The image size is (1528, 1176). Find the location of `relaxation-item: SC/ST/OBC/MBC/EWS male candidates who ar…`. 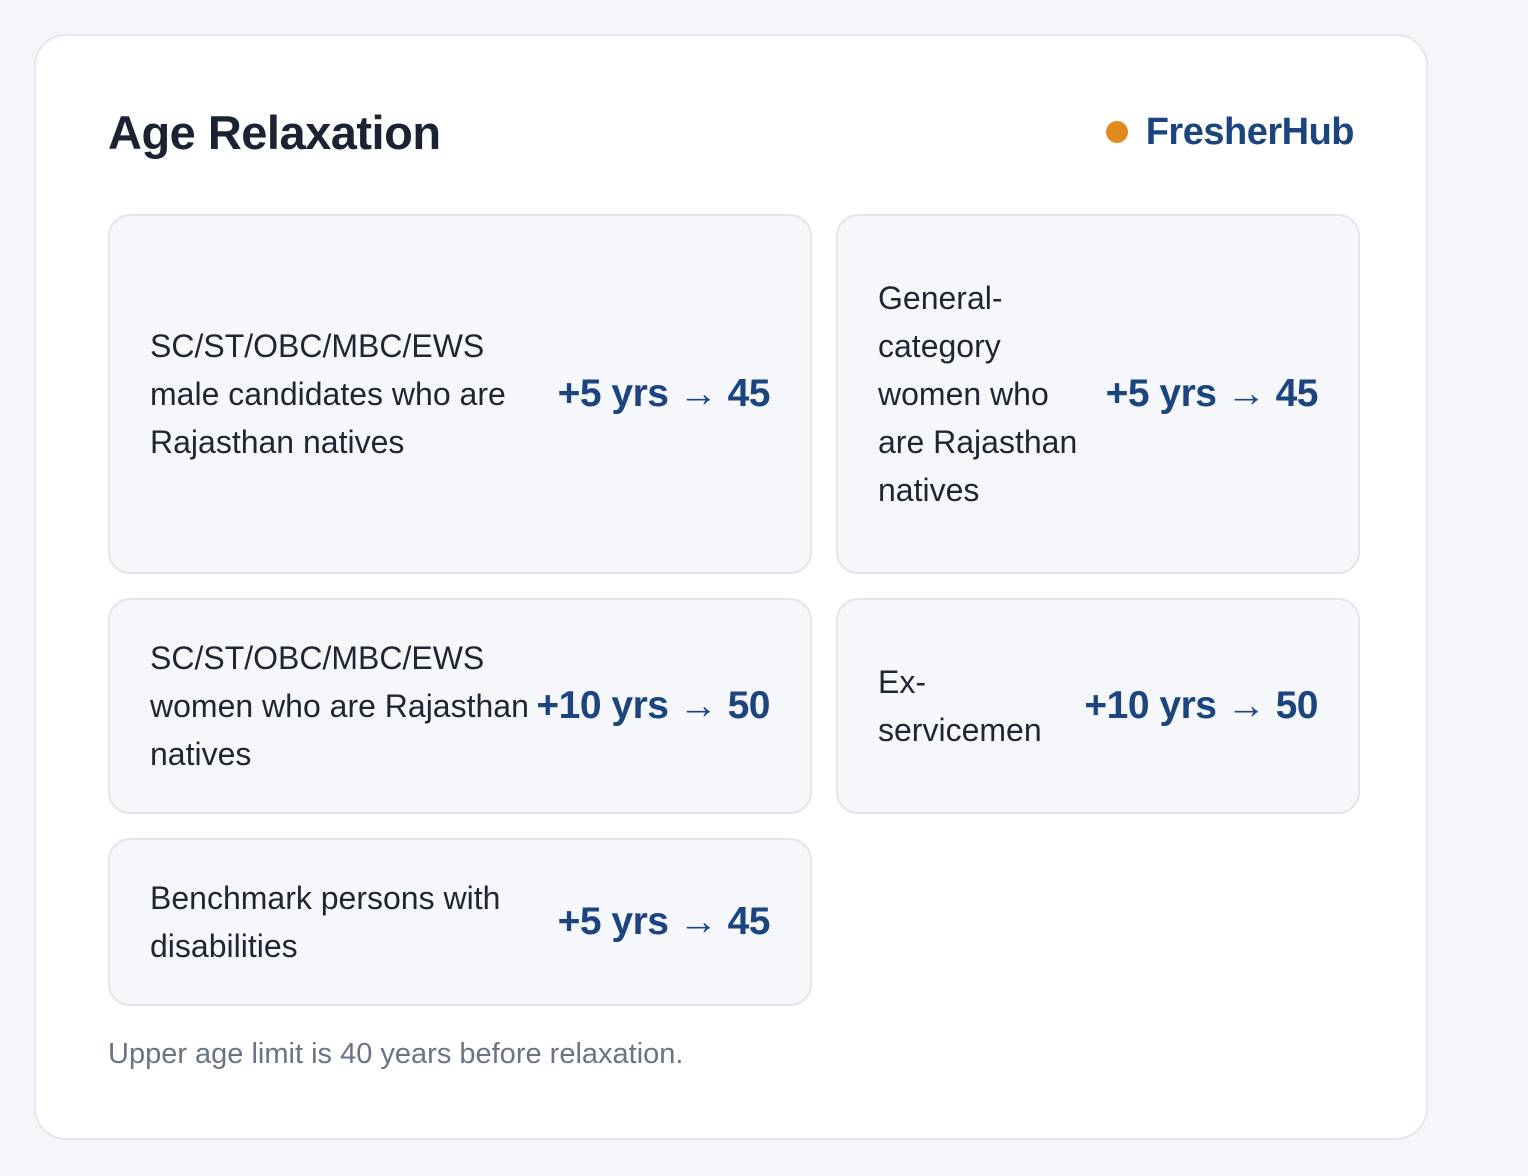

relaxation-item: SC/ST/OBC/MBC/EWS male candidates who ar… is located at coordinates (460, 394).